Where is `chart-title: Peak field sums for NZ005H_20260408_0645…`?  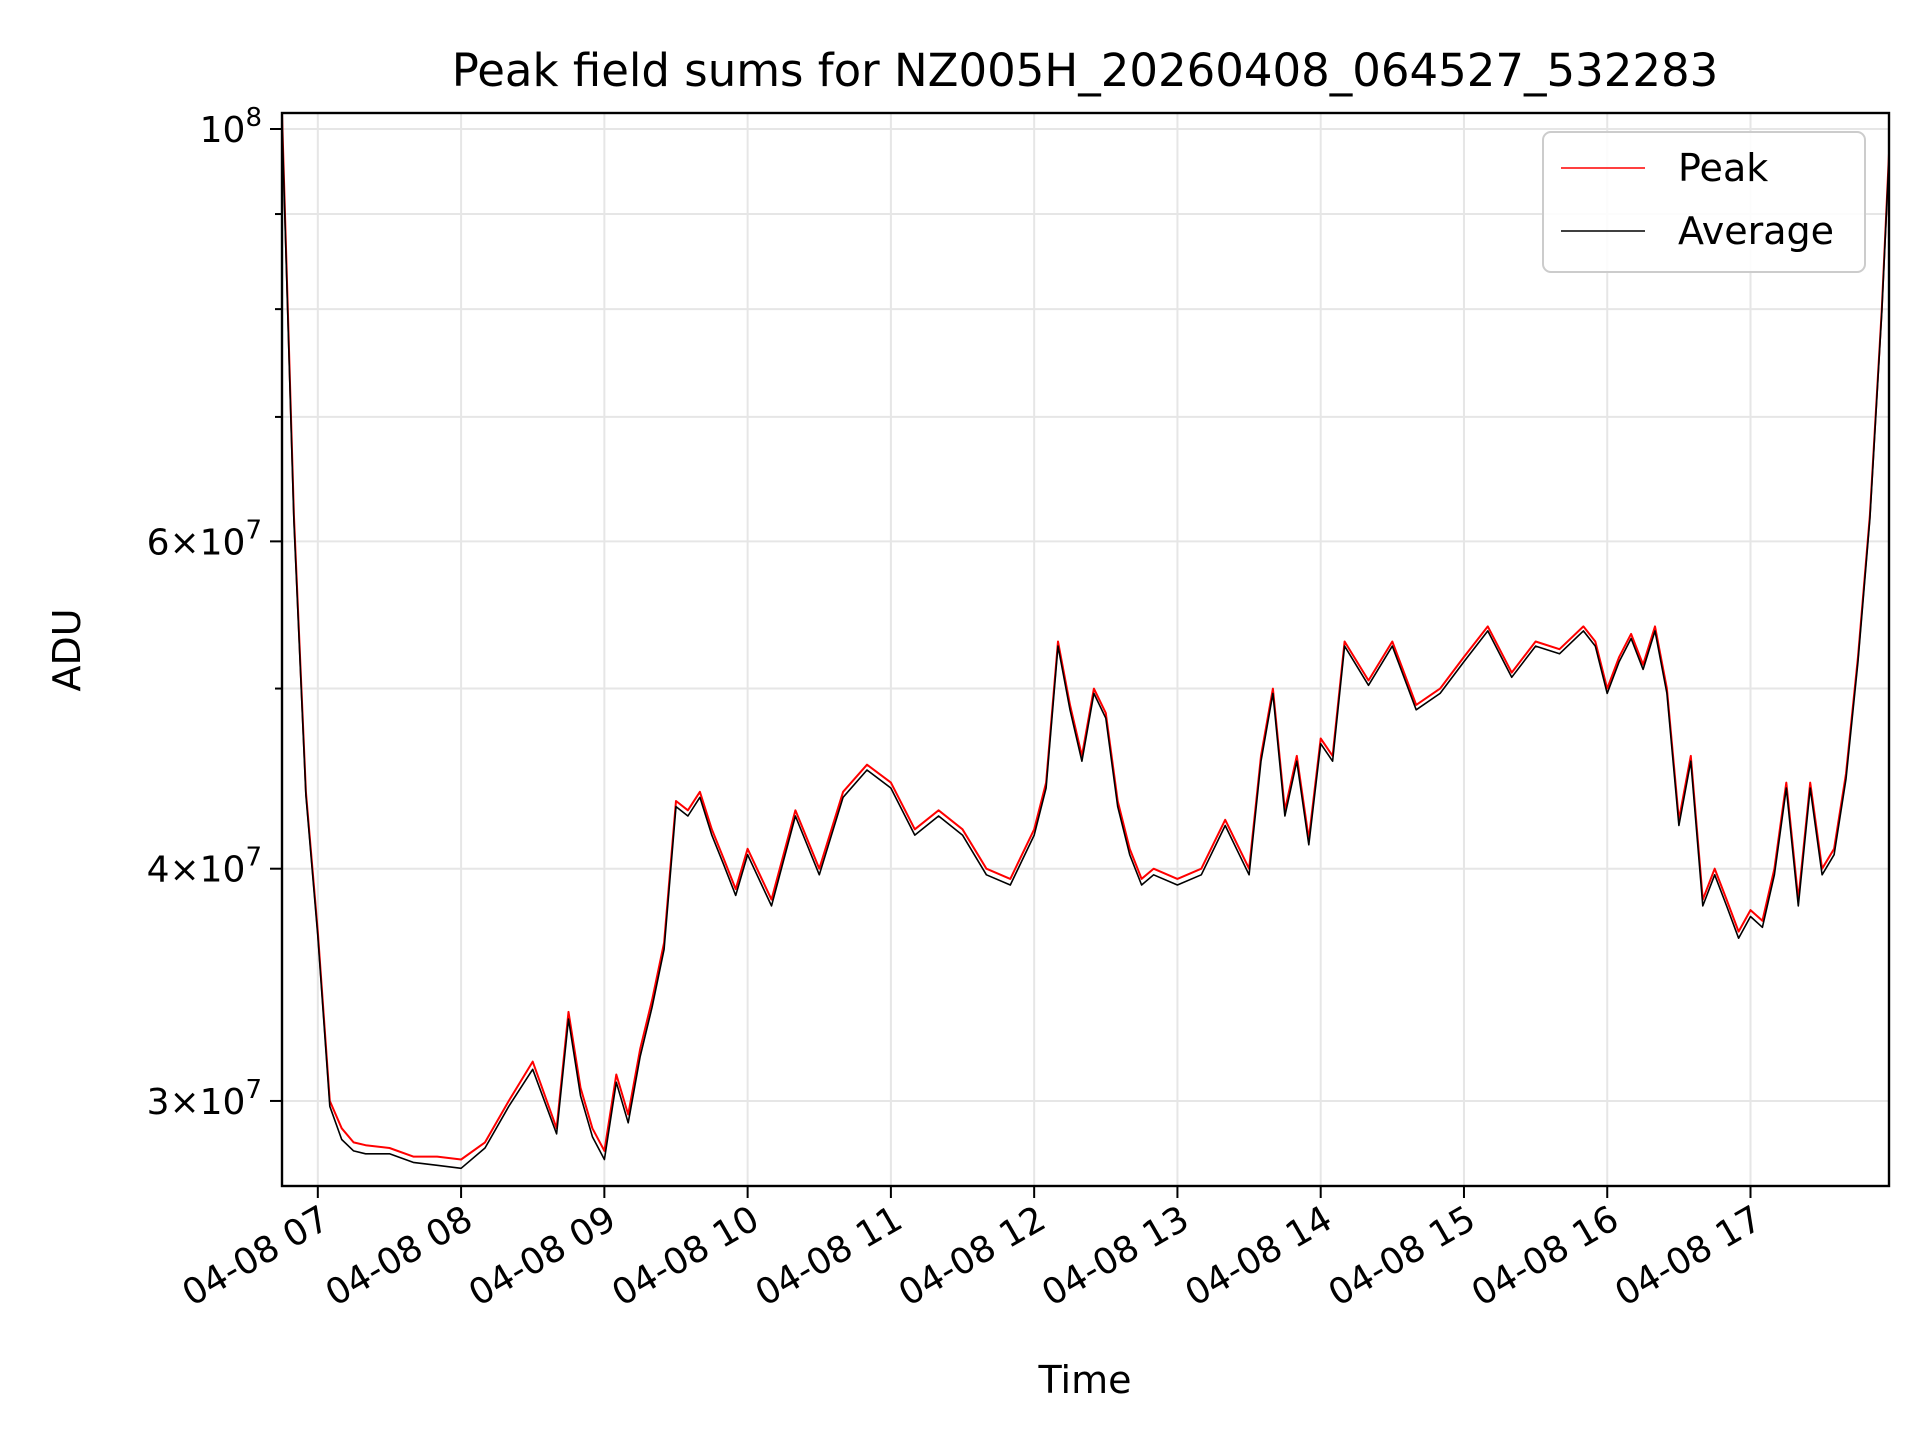
chart-title: Peak field sums for NZ005H_20260408_0645… is located at coordinates (1085, 70).